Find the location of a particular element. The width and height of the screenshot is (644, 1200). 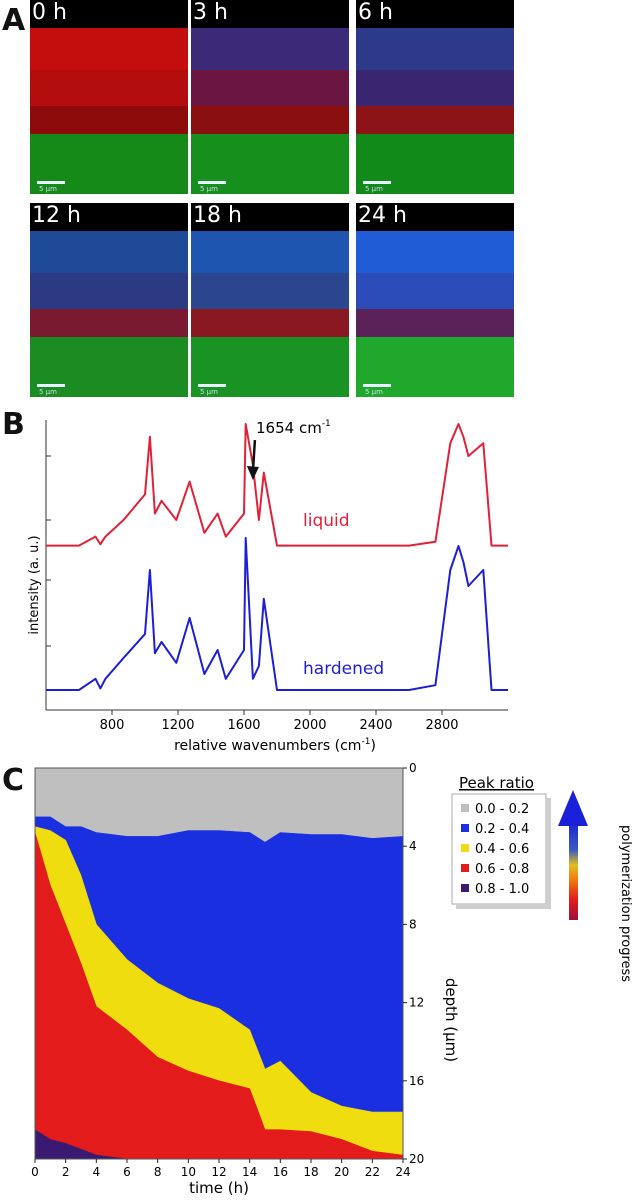

arrow-label: polymerization progress is located at coordinates (625, 903).